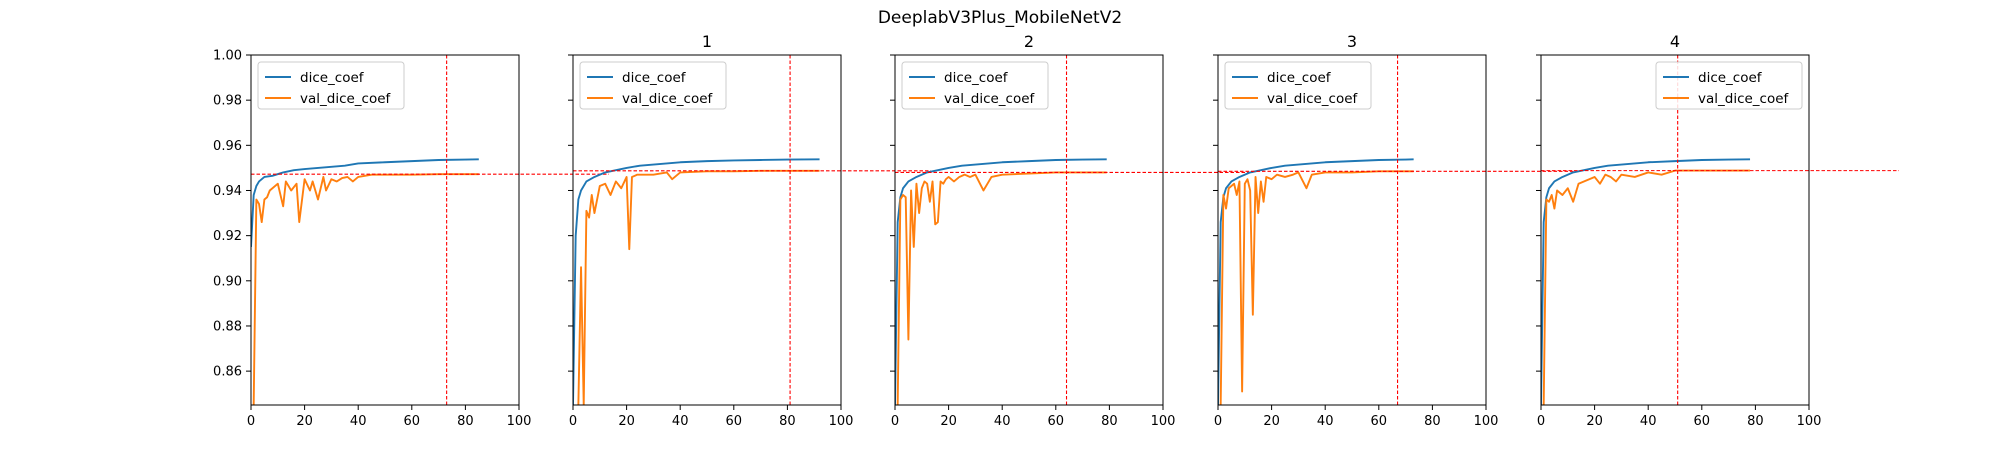  What do you see at coordinates (227, 236) in the screenshot?
I see `y-tick-label: 0.92` at bounding box center [227, 236].